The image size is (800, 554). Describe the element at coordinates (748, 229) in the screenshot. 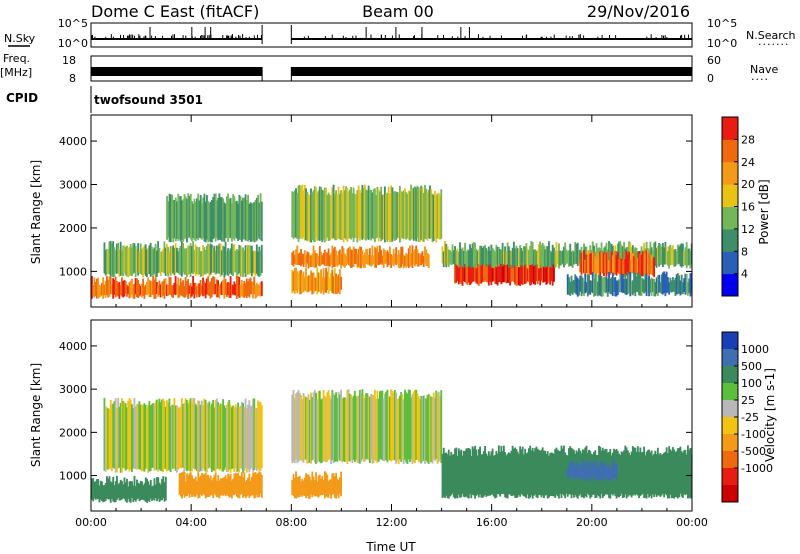

I see `power-cbar-label-tick: 12` at that location.